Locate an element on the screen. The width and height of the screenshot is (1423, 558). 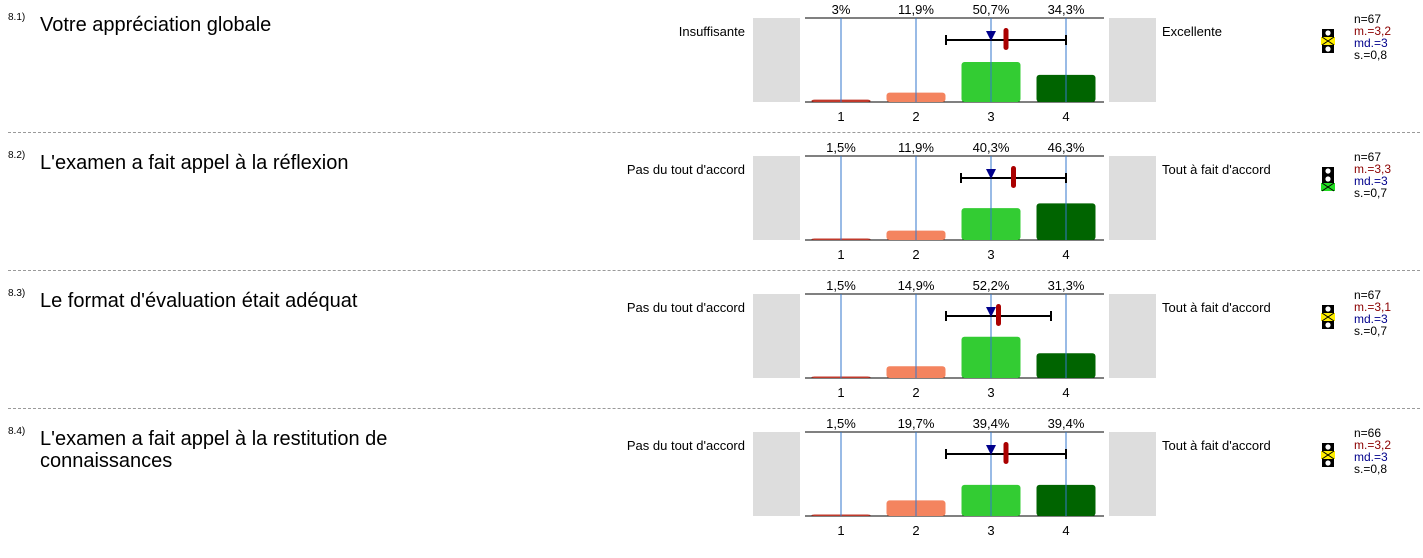
distribution-chart: 3% 11,9% 50,7% 34,3% 1 2 3 4 is located at coordinates (954, 63).